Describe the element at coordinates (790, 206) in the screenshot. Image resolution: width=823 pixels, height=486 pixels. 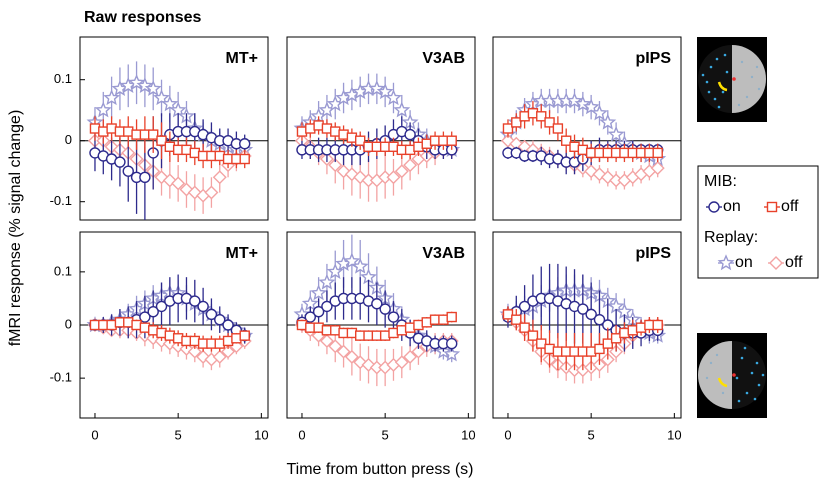
I see `legend-label: off` at that location.